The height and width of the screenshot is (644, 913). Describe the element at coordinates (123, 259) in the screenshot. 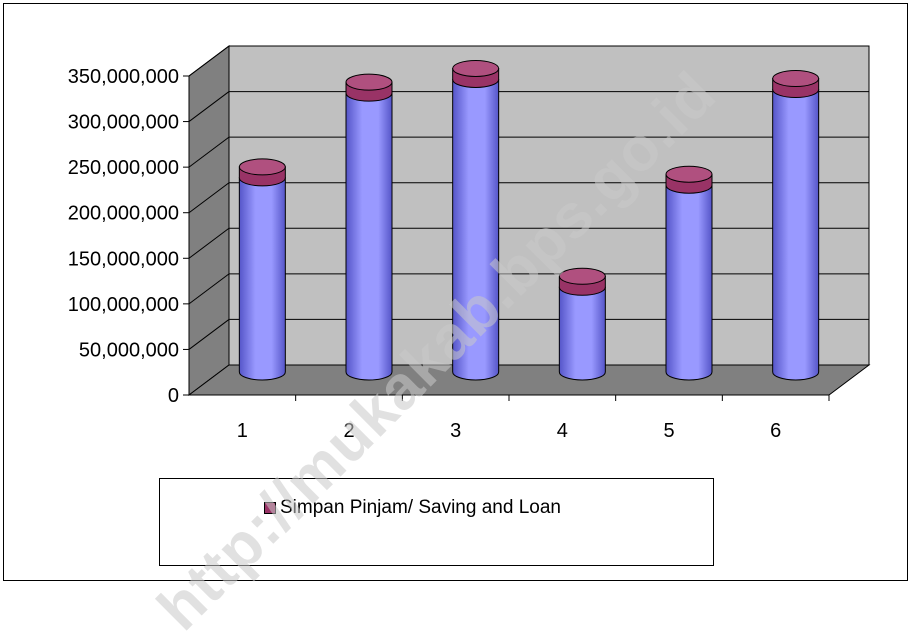

I see `y-tick-label: 150,000,000` at that location.